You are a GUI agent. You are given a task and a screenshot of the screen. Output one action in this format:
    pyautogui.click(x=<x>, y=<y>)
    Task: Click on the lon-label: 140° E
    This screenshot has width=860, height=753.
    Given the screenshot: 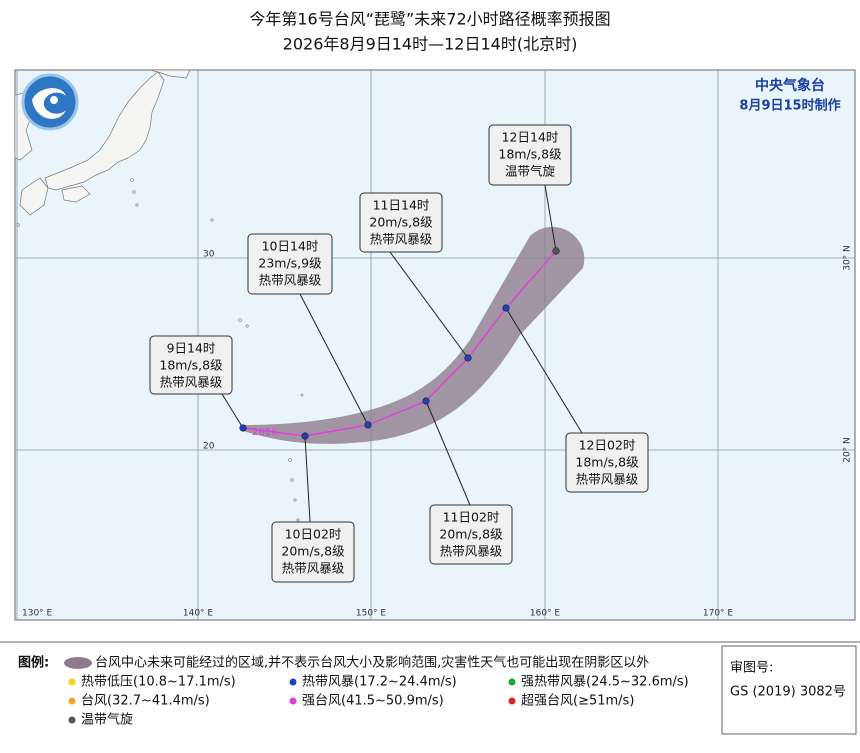 What is the action you would take?
    pyautogui.click(x=198, y=614)
    